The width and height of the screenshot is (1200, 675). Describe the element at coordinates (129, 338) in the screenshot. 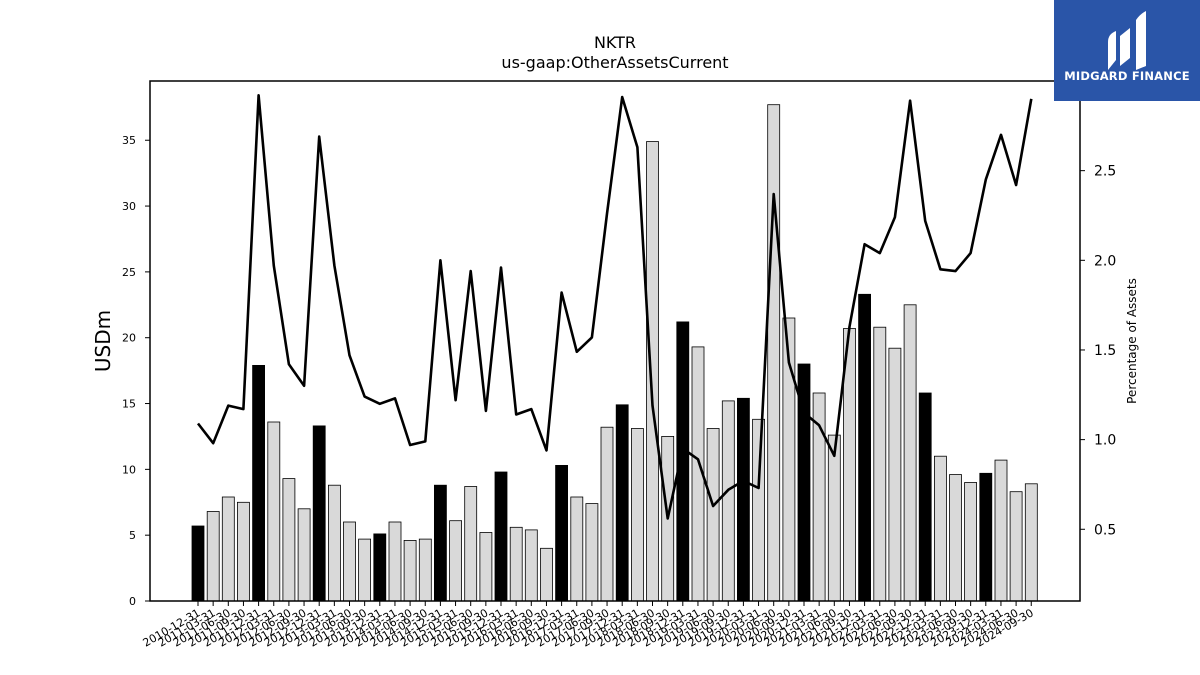

I see `y-tick-label: 20` at that location.